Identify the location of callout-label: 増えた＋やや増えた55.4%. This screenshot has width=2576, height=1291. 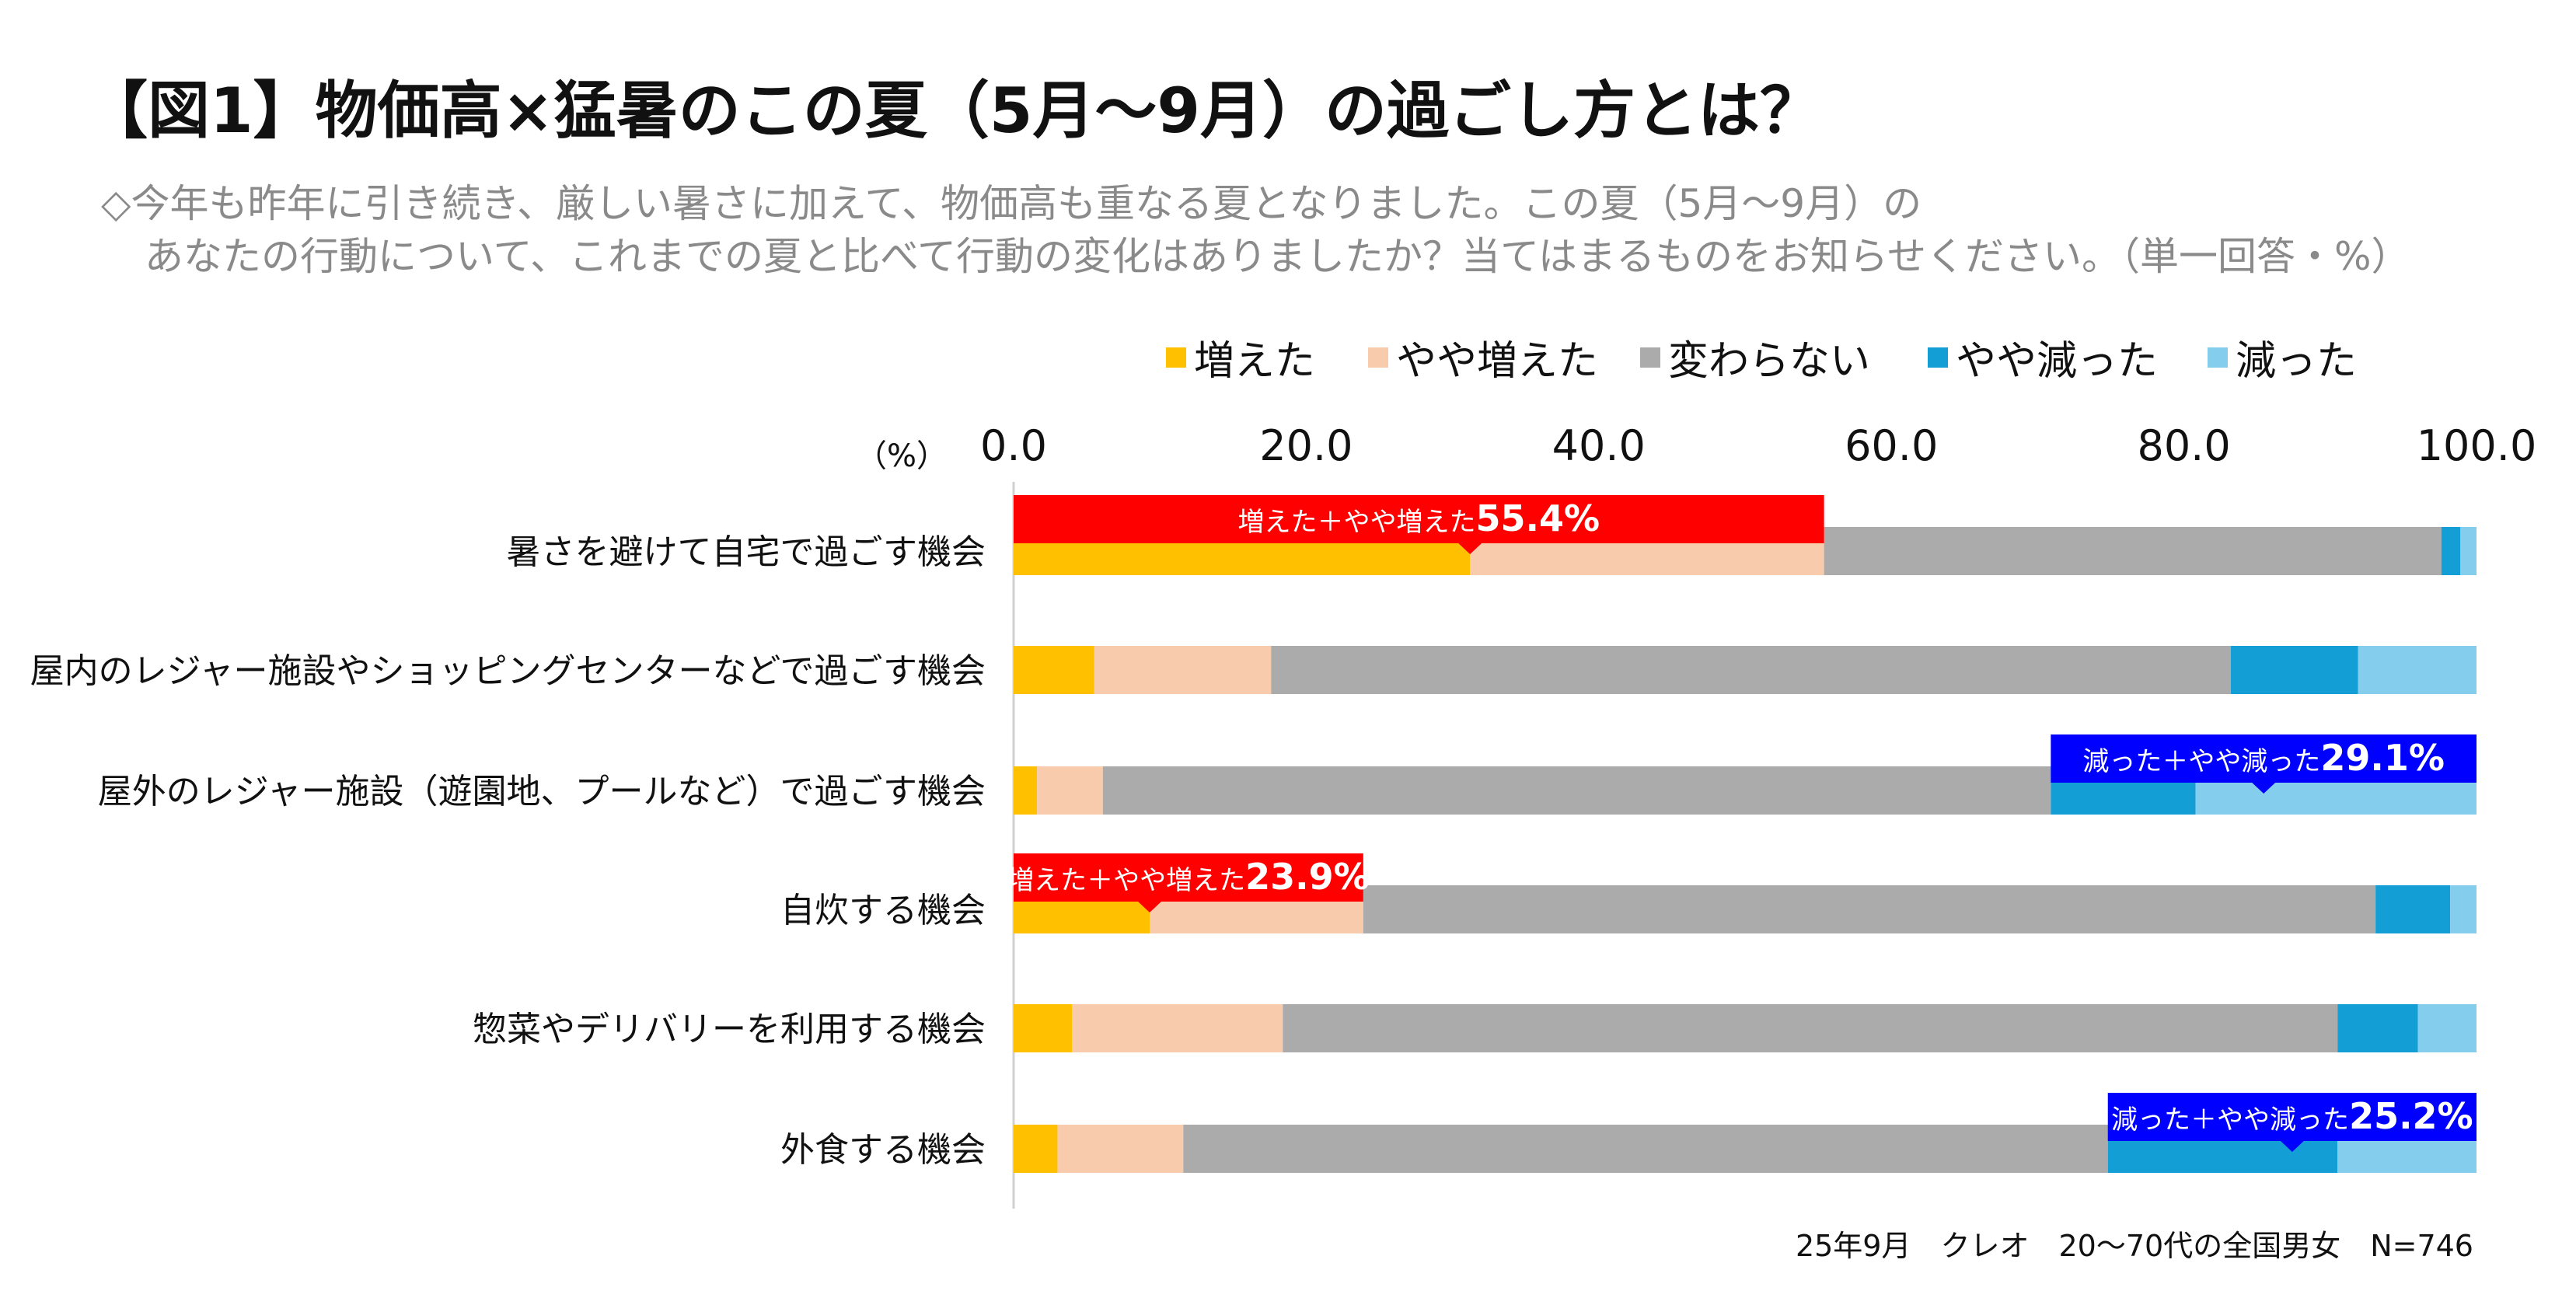
(1419, 518).